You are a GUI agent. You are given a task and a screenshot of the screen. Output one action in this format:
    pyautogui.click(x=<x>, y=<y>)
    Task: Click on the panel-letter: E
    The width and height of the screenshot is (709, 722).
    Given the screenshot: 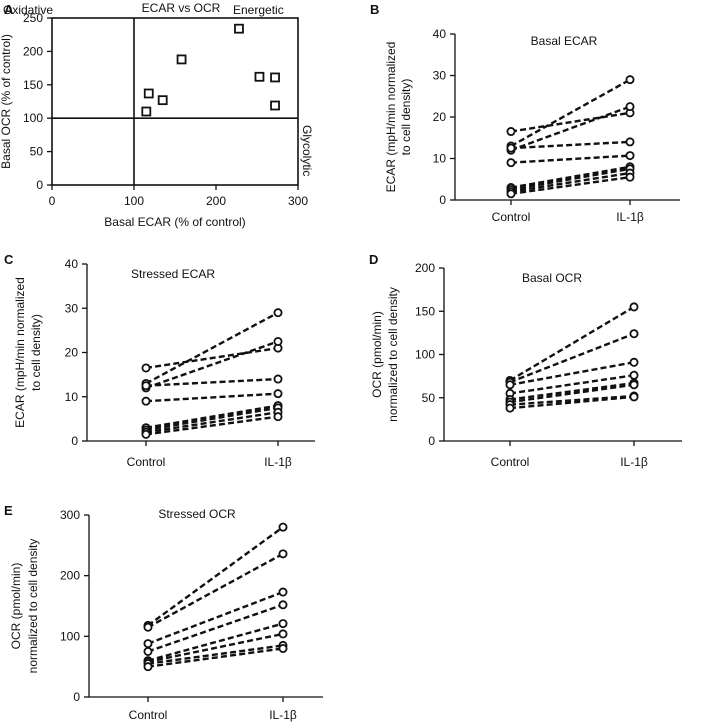 What is the action you would take?
    pyautogui.click(x=8, y=510)
    